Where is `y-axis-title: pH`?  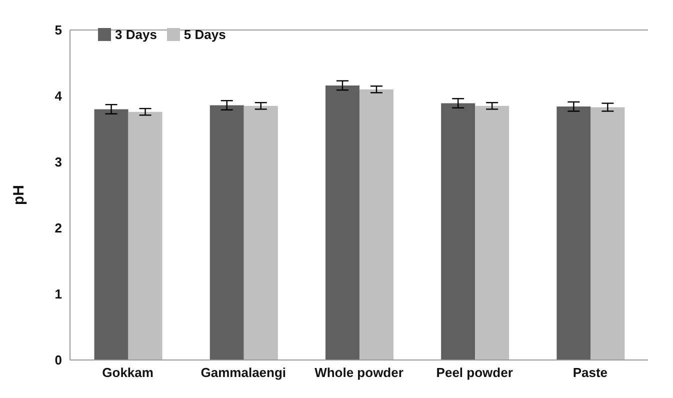 y-axis-title: pH is located at coordinates (19, 195).